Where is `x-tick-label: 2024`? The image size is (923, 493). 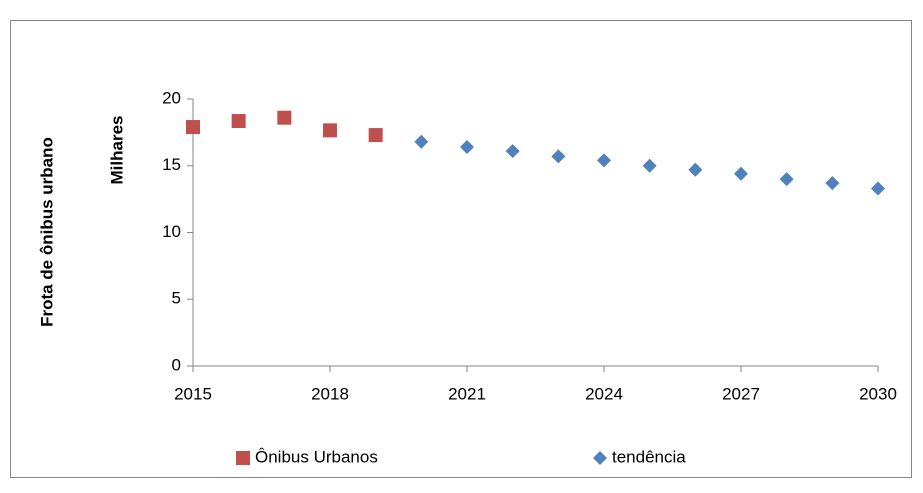 x-tick-label: 2024 is located at coordinates (604, 393).